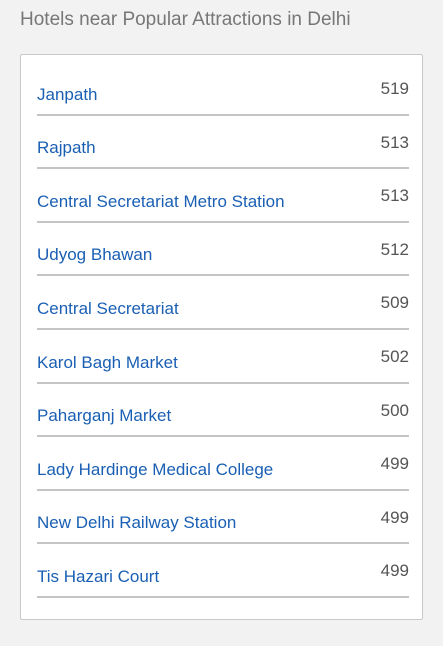 This screenshot has height=646, width=443. I want to click on list-item: Lady Hardinge Medical College 499, so click(223, 464).